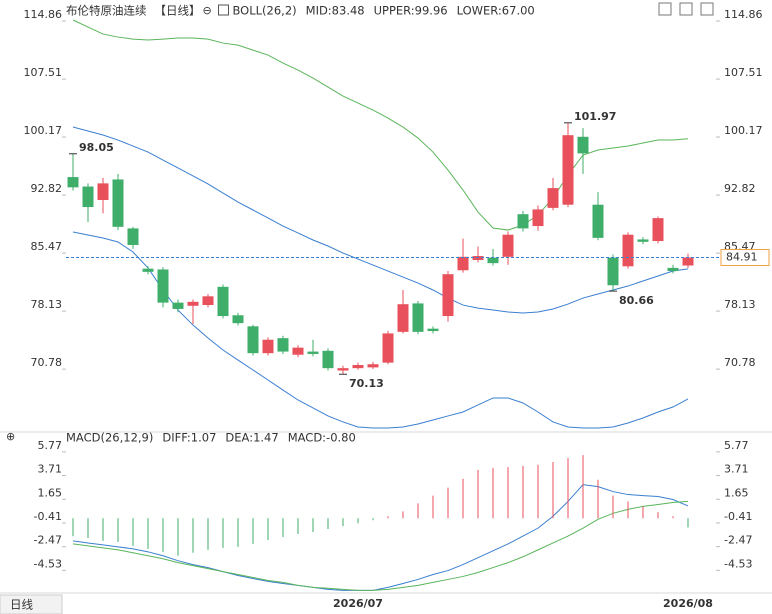 This screenshot has height=614, width=772. What do you see at coordinates (740, 188) in the screenshot?
I see `y-tick-label-right: 92.82` at bounding box center [740, 188].